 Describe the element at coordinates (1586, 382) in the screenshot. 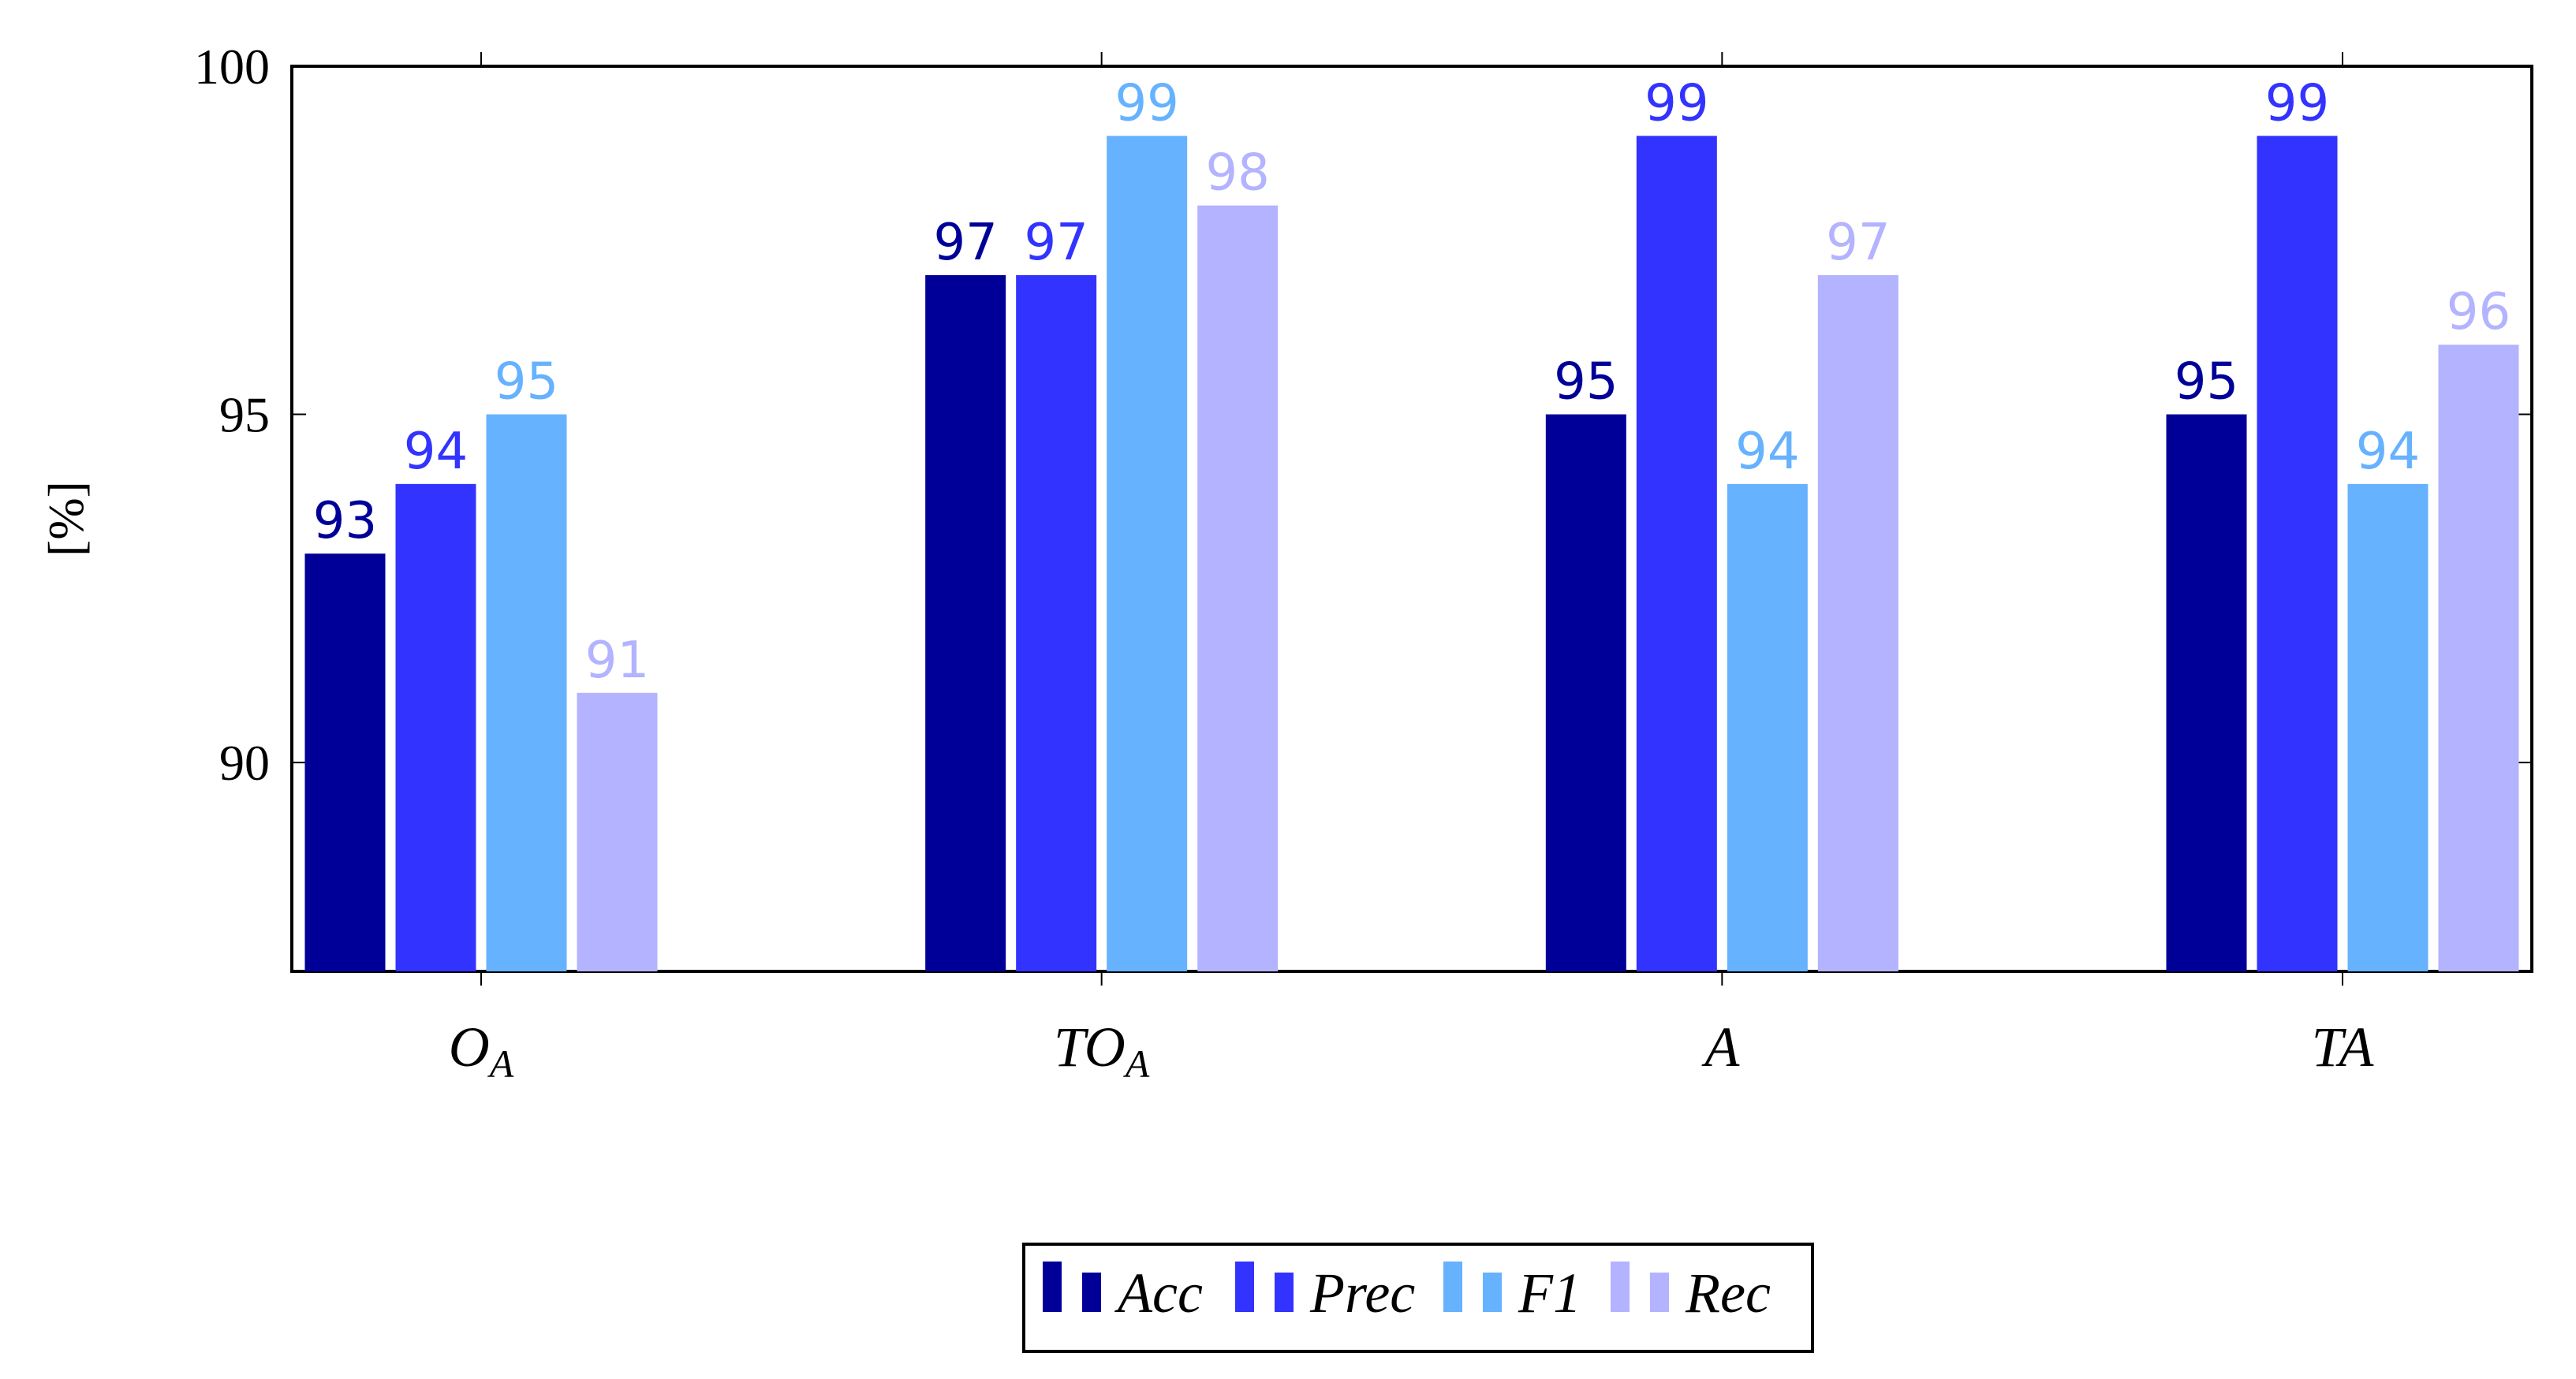

I see `data-label-acc-2: 95` at that location.